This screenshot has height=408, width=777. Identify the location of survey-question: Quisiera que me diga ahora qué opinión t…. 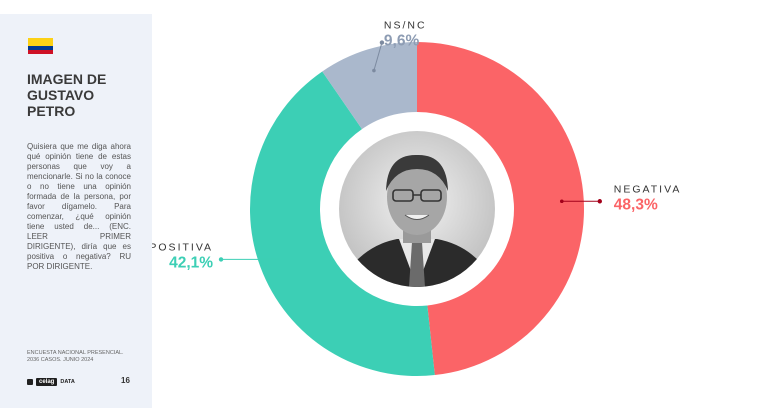
(79, 206).